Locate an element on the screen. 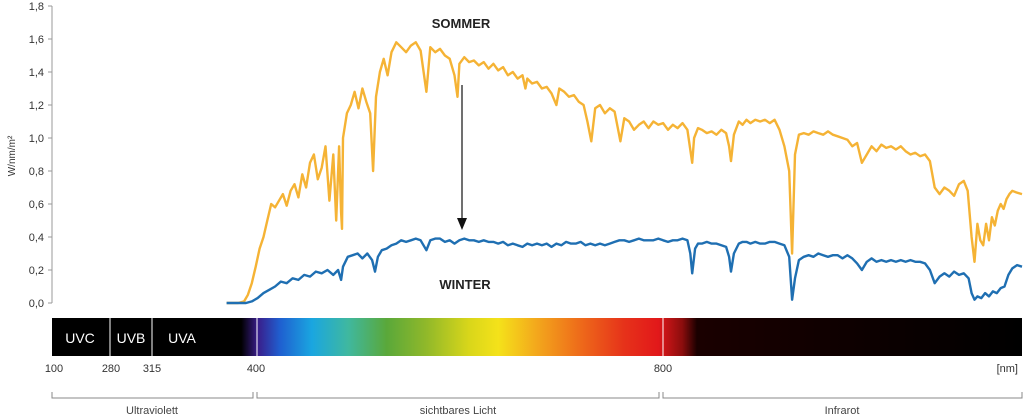  y-axis-title: W/nm/m² is located at coordinates (12, 155).